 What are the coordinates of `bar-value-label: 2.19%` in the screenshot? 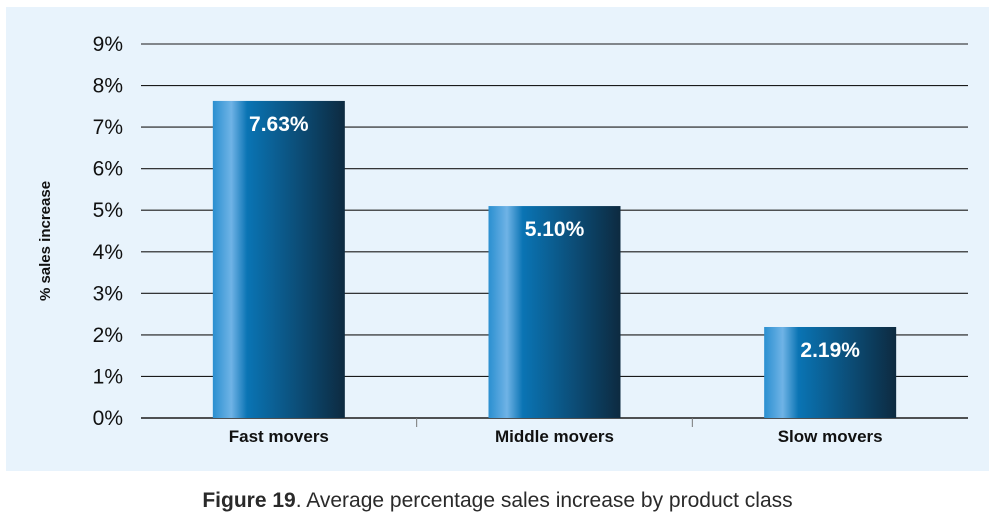 It's located at (830, 350).